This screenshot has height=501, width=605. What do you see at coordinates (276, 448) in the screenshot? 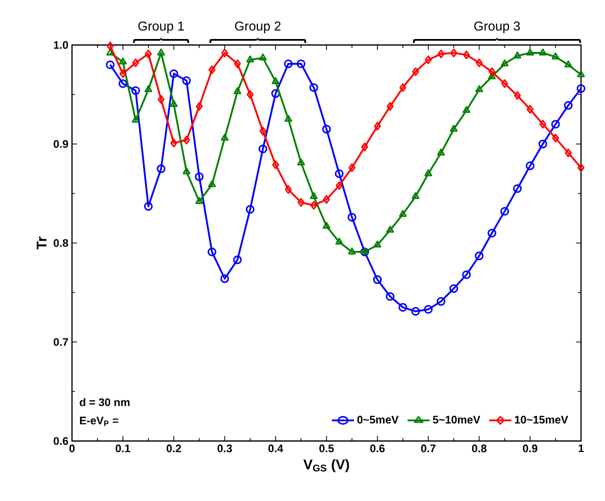
I see `x-tick-label: 0.4` at bounding box center [276, 448].